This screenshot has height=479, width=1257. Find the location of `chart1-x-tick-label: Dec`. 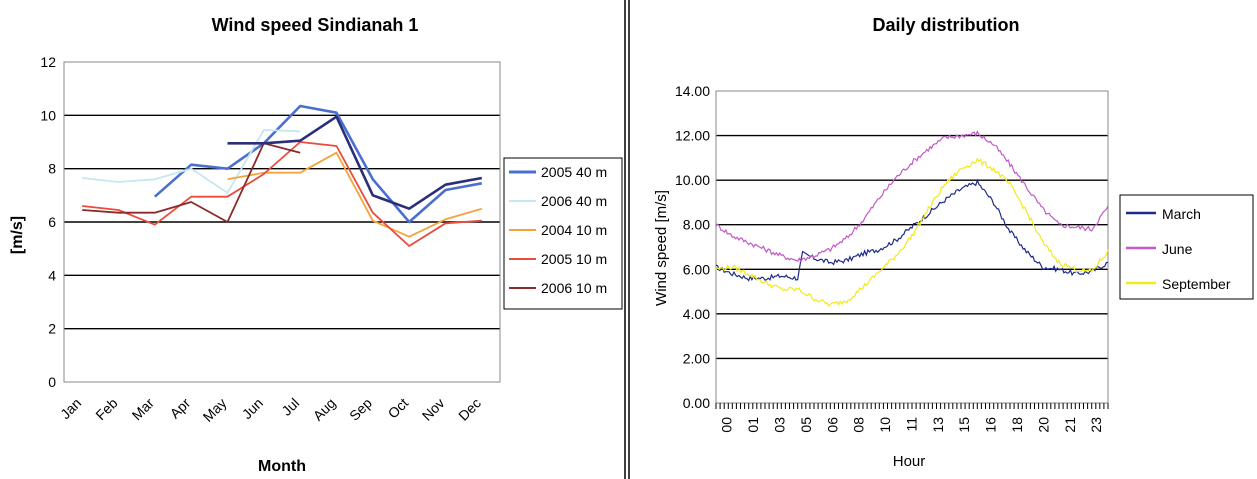

chart1-x-tick-label: Dec is located at coordinates (469, 409).